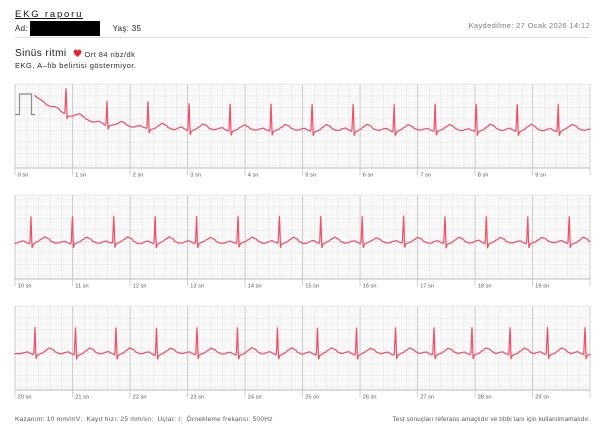  I want to click on svg-text: 28 sn, so click(485, 397).